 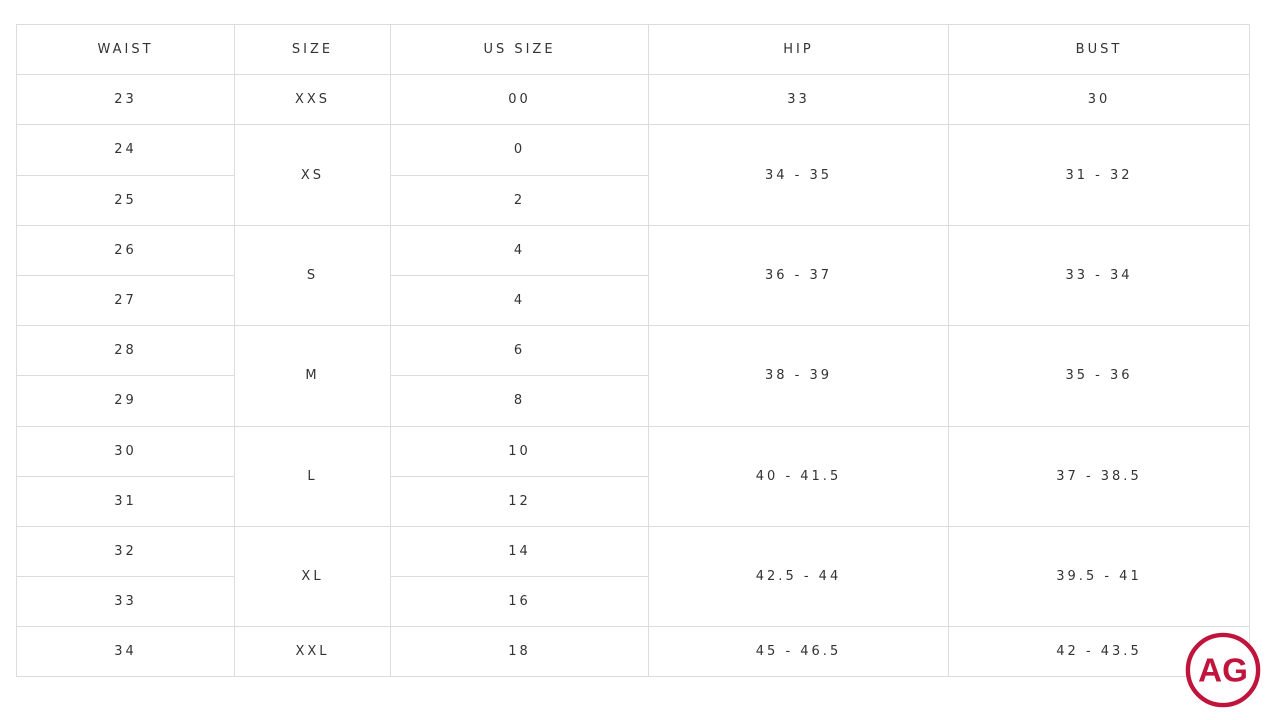 What do you see at coordinates (312, 49) in the screenshot?
I see `header-size: SIZE` at bounding box center [312, 49].